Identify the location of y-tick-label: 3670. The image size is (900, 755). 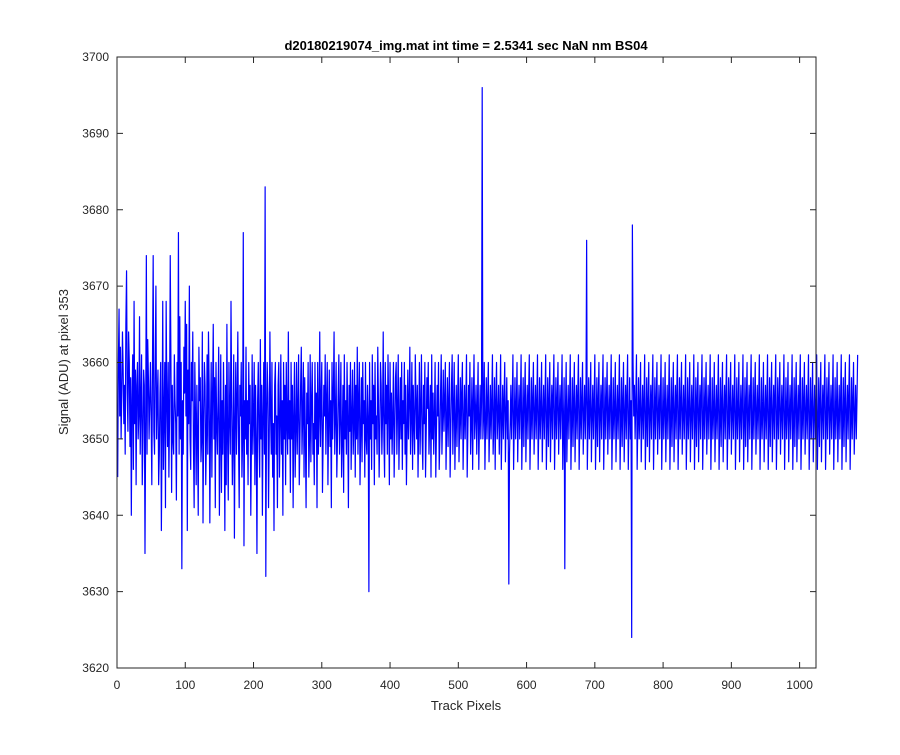
(95, 286).